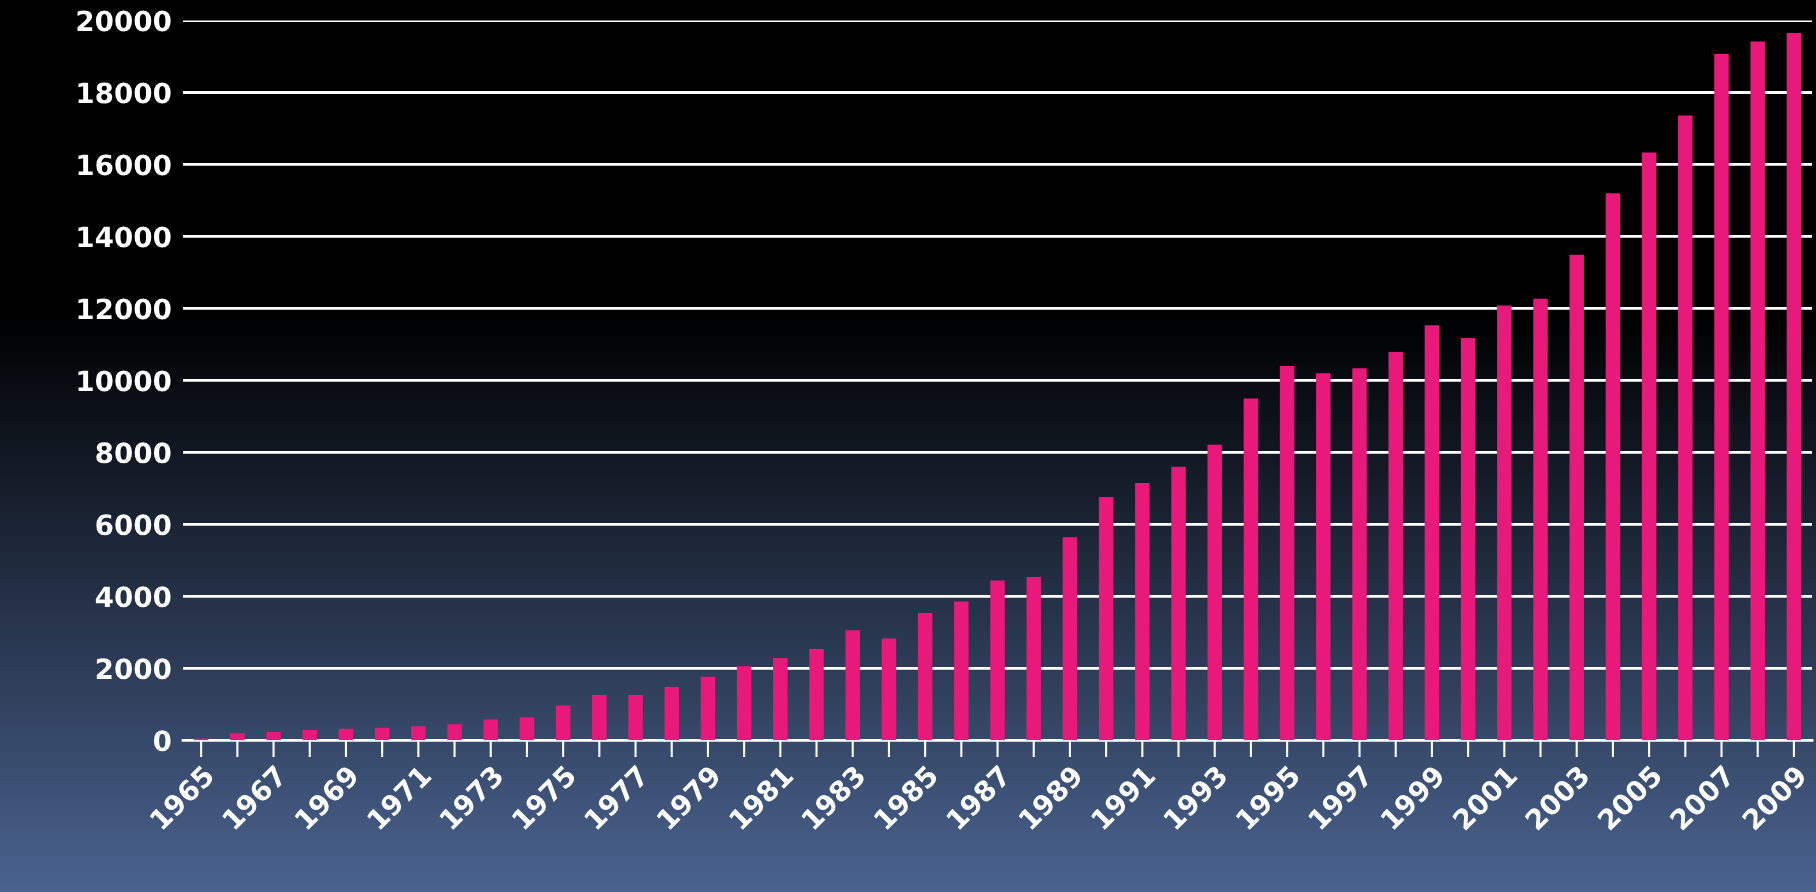 The height and width of the screenshot is (892, 1816). I want to click on y-tick-label: 14000, so click(124, 237).